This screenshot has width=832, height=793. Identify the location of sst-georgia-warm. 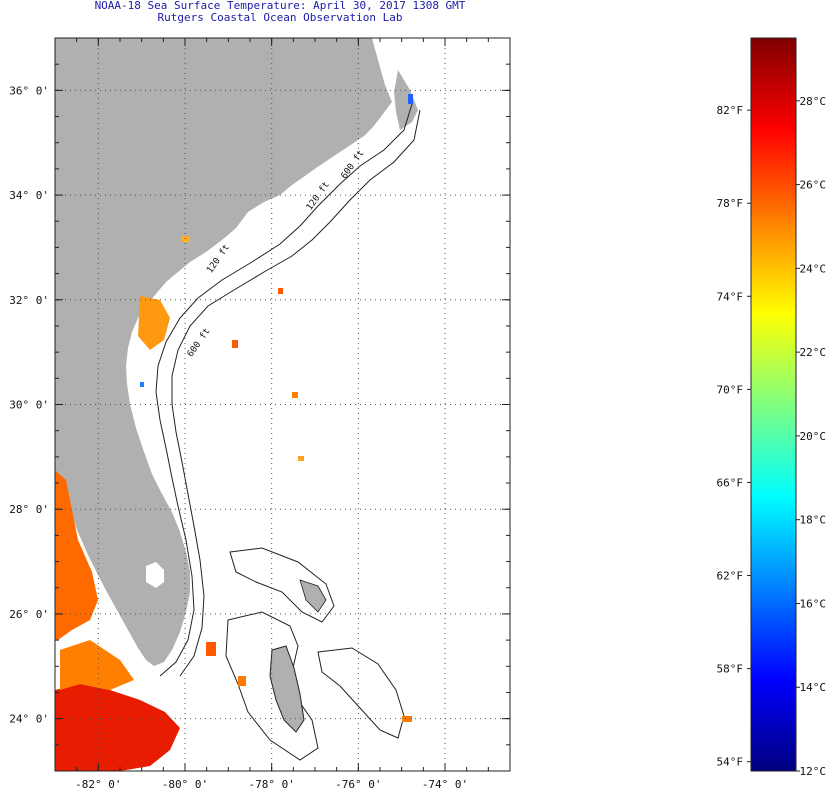
(154, 323).